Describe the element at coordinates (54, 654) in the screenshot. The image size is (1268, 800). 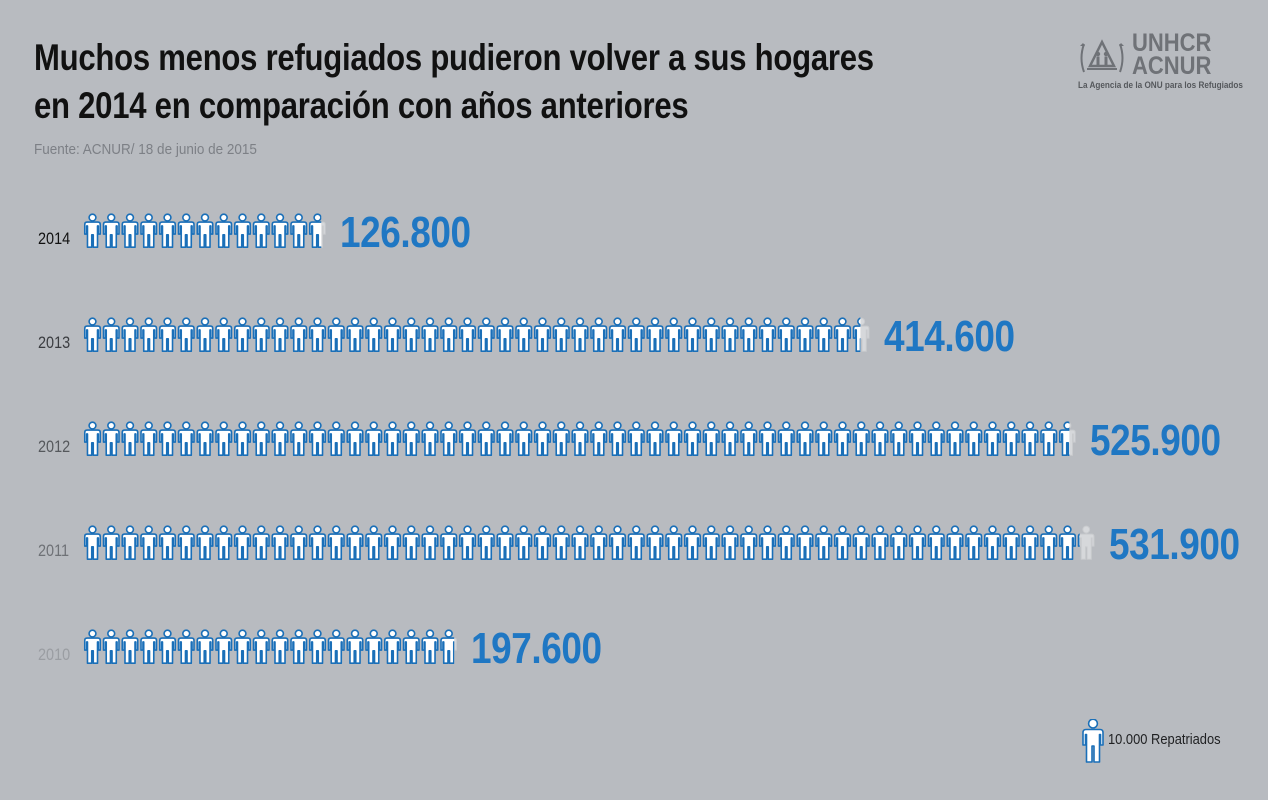
I see `year-label: 2010` at that location.